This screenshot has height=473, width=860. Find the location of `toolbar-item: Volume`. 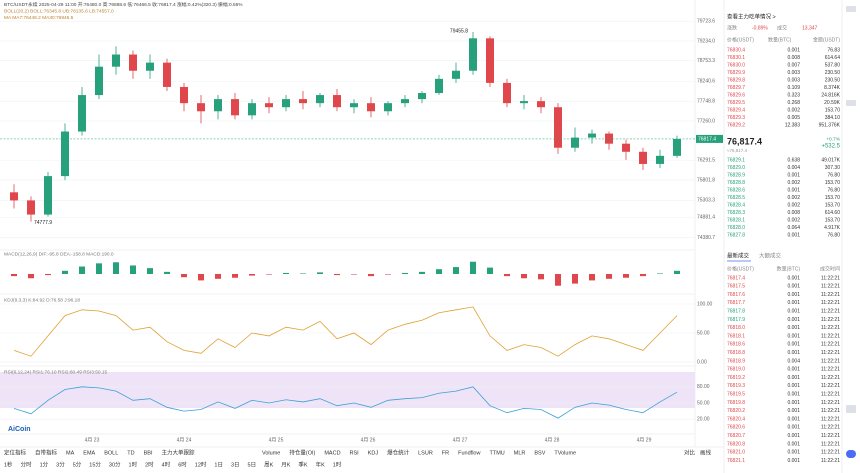

toolbar-item: Volume is located at coordinates (271, 453).